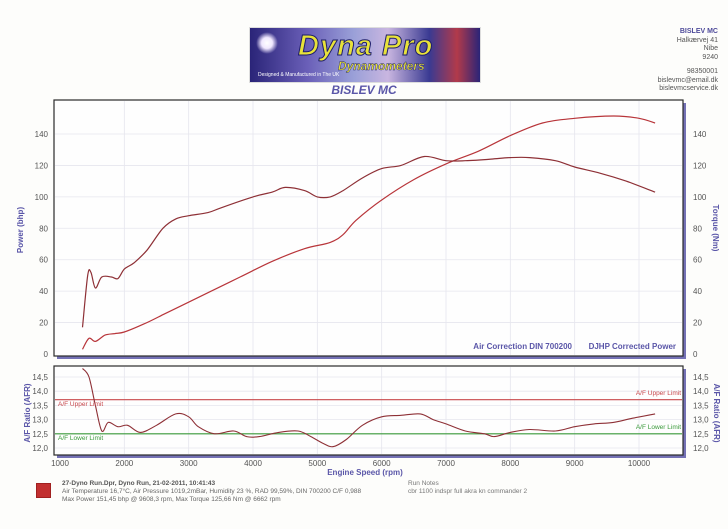  What do you see at coordinates (27, 412) in the screenshot?
I see `afr-axis-label-left: A/F Ratio (AFR)` at bounding box center [27, 412].